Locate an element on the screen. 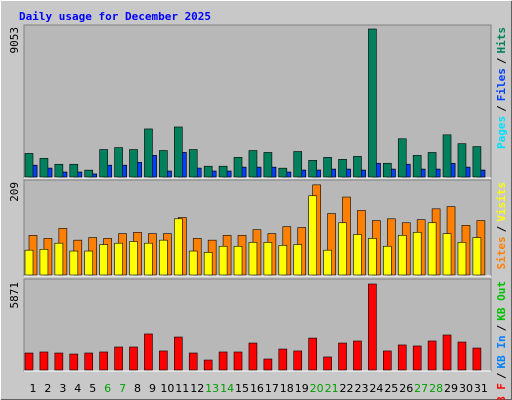  chart-title: Daily usage for December 2025 is located at coordinates (115, 16).